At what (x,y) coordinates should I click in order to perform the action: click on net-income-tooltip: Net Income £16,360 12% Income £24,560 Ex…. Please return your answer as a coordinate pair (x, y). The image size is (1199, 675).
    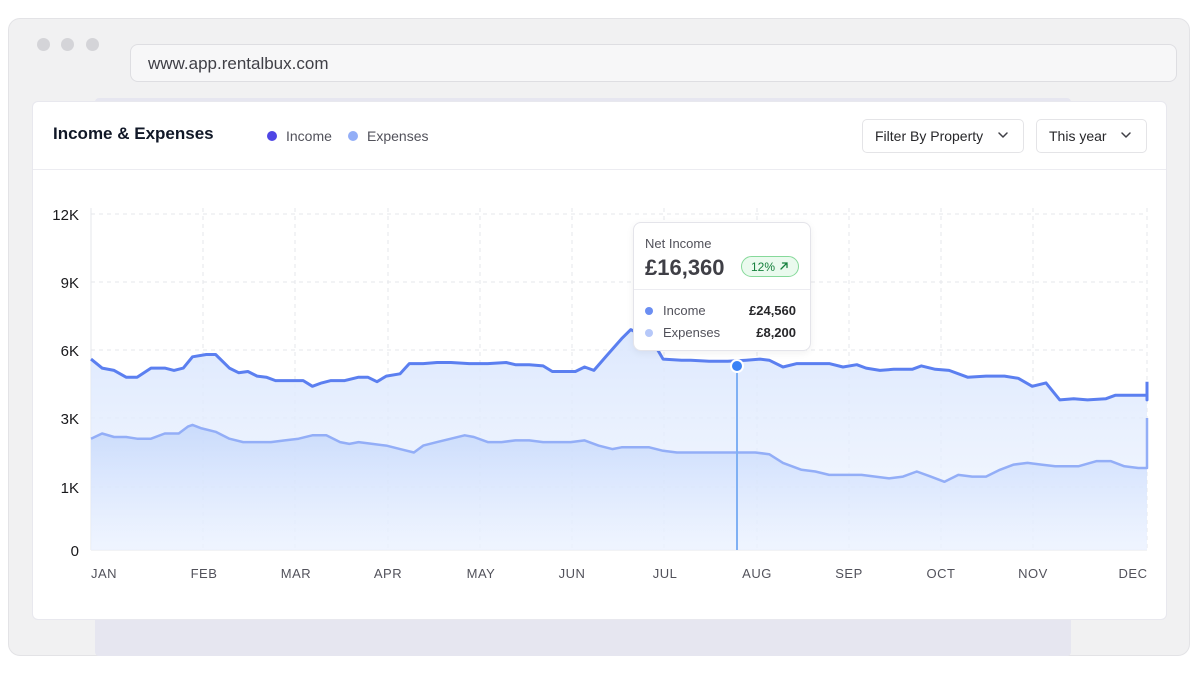
    Looking at the image, I should click on (722, 286).